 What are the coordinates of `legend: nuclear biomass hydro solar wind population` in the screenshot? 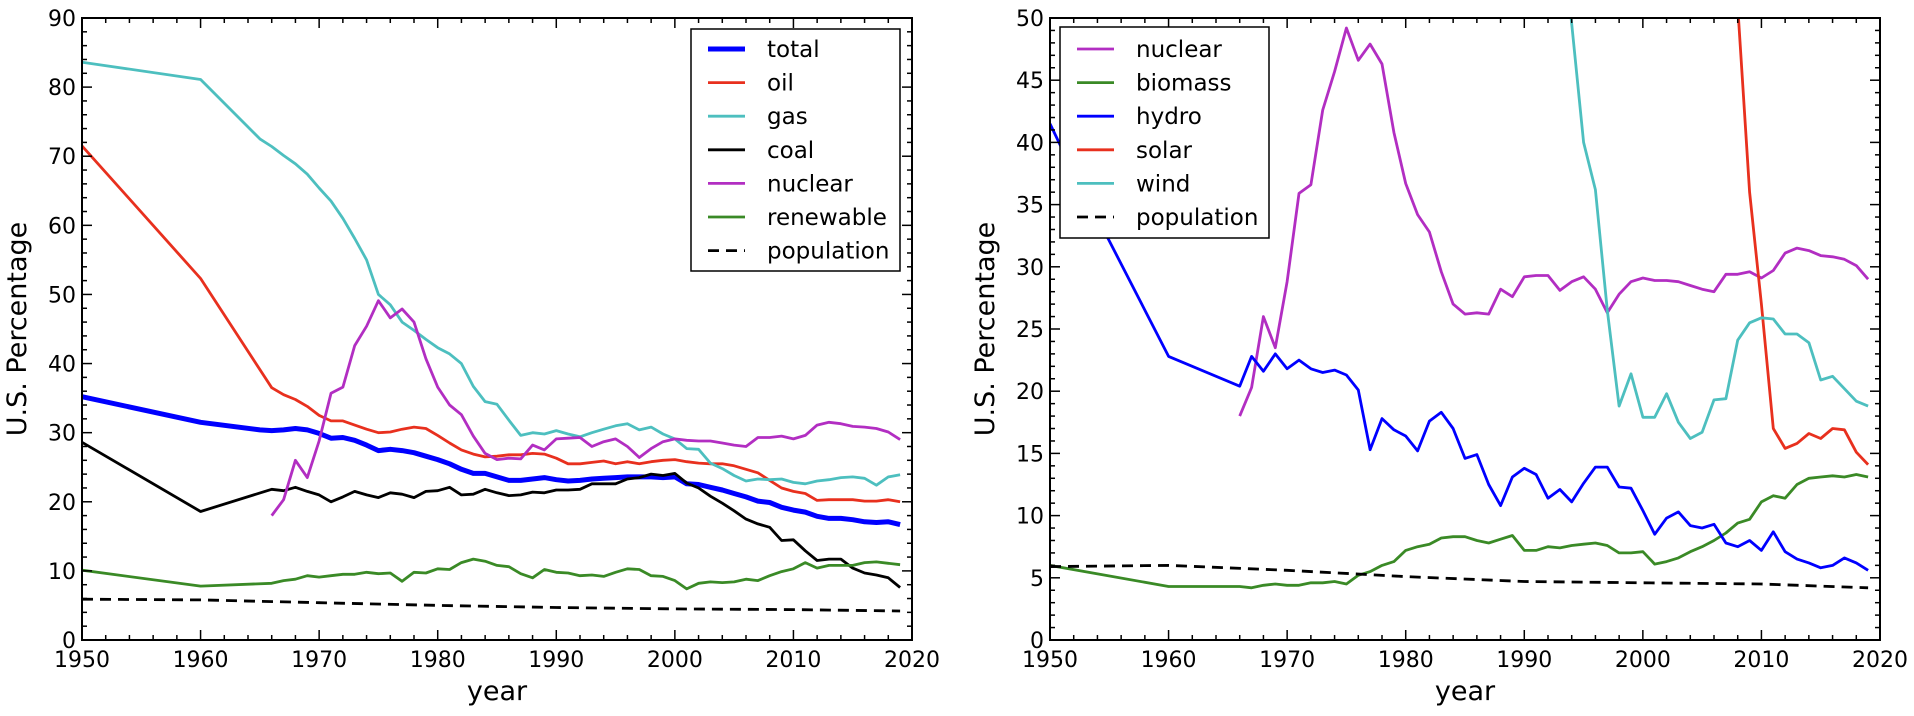 It's located at (1164, 132).